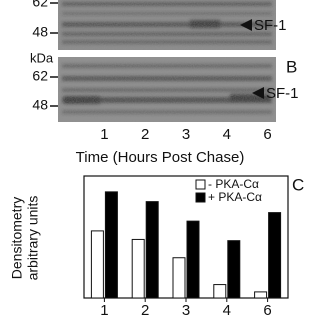 Image resolution: width=320 pixels, height=320 pixels. What do you see at coordinates (33, 238) in the screenshot?
I see `y-label: arbitrary units` at bounding box center [33, 238].